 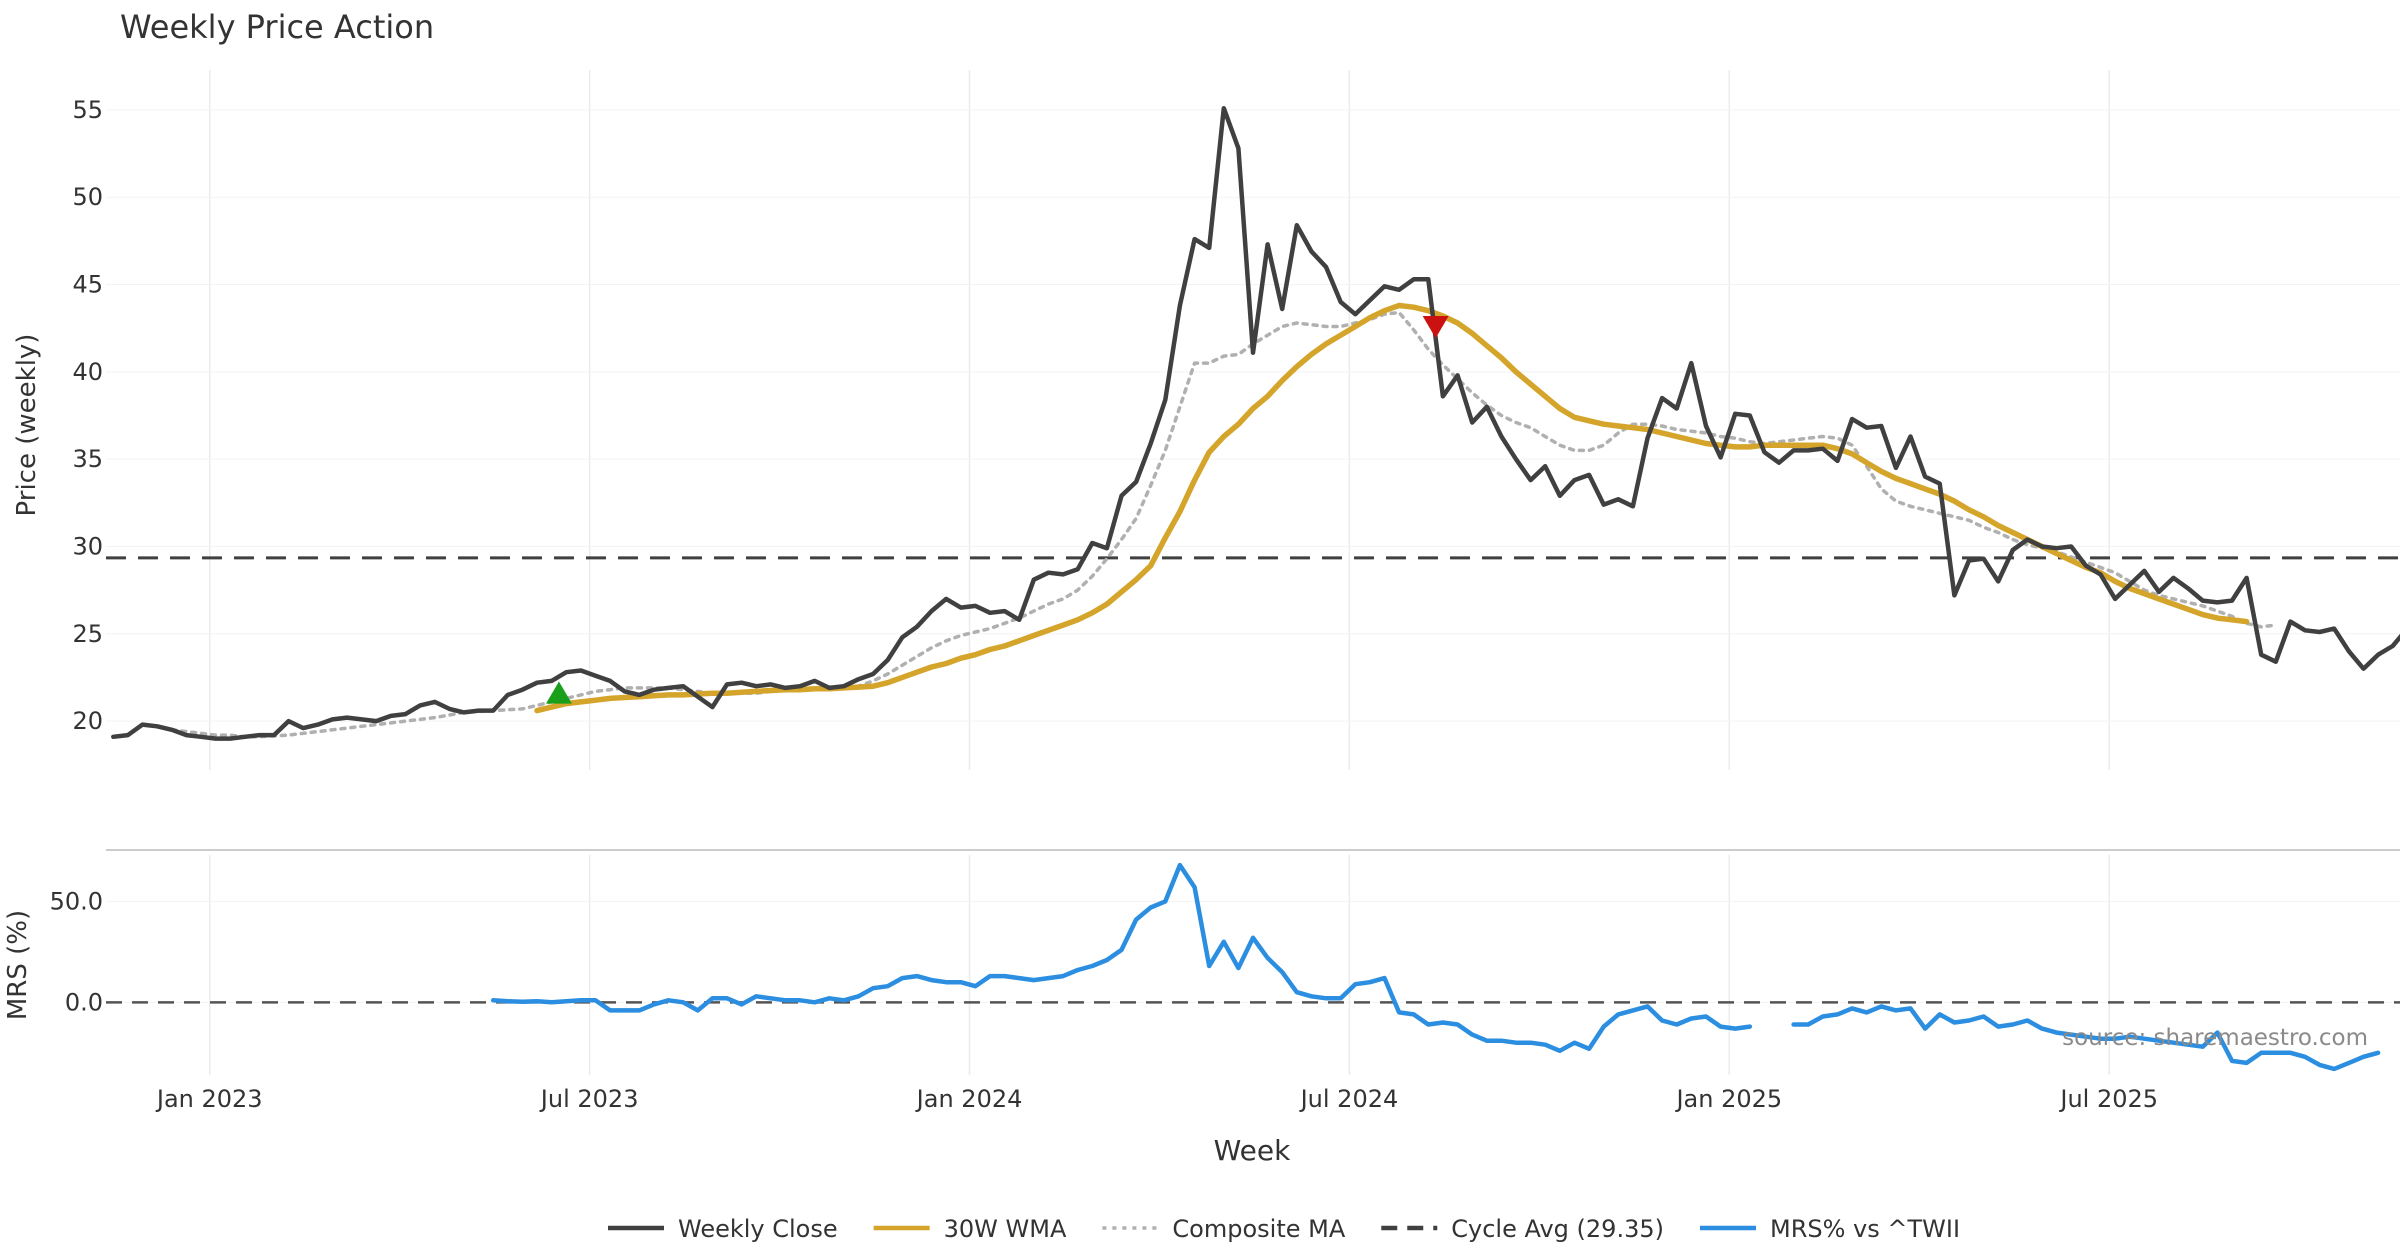 I want to click on x-tick-label: Jul 2024, so click(x=1349, y=1099).